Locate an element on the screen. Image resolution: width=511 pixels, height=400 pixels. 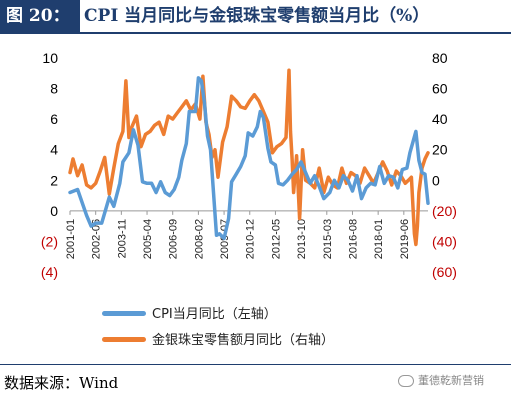
y-right-axis: 80 60 40 20 0 (20) (40) (60) is located at coordinates (444, 165).